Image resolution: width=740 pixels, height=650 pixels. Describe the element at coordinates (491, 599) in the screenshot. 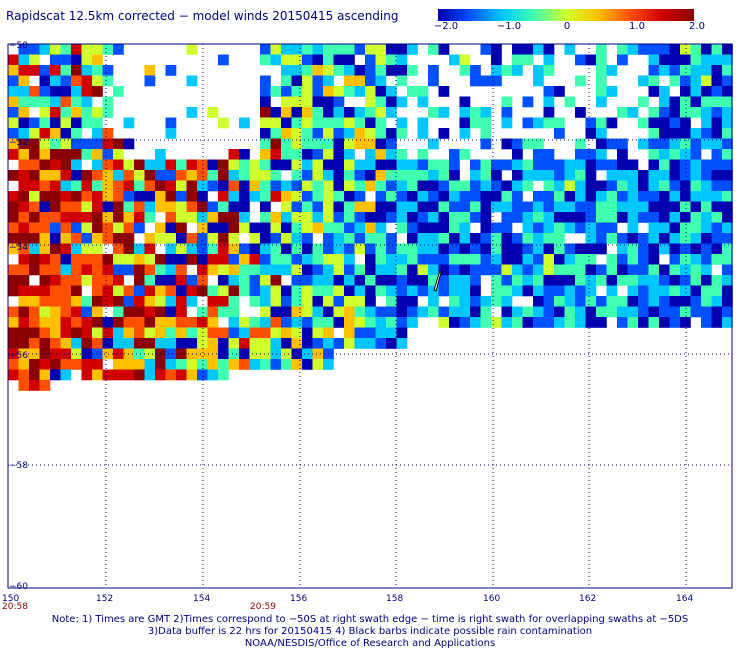

I see `lon-label: 160` at that location.